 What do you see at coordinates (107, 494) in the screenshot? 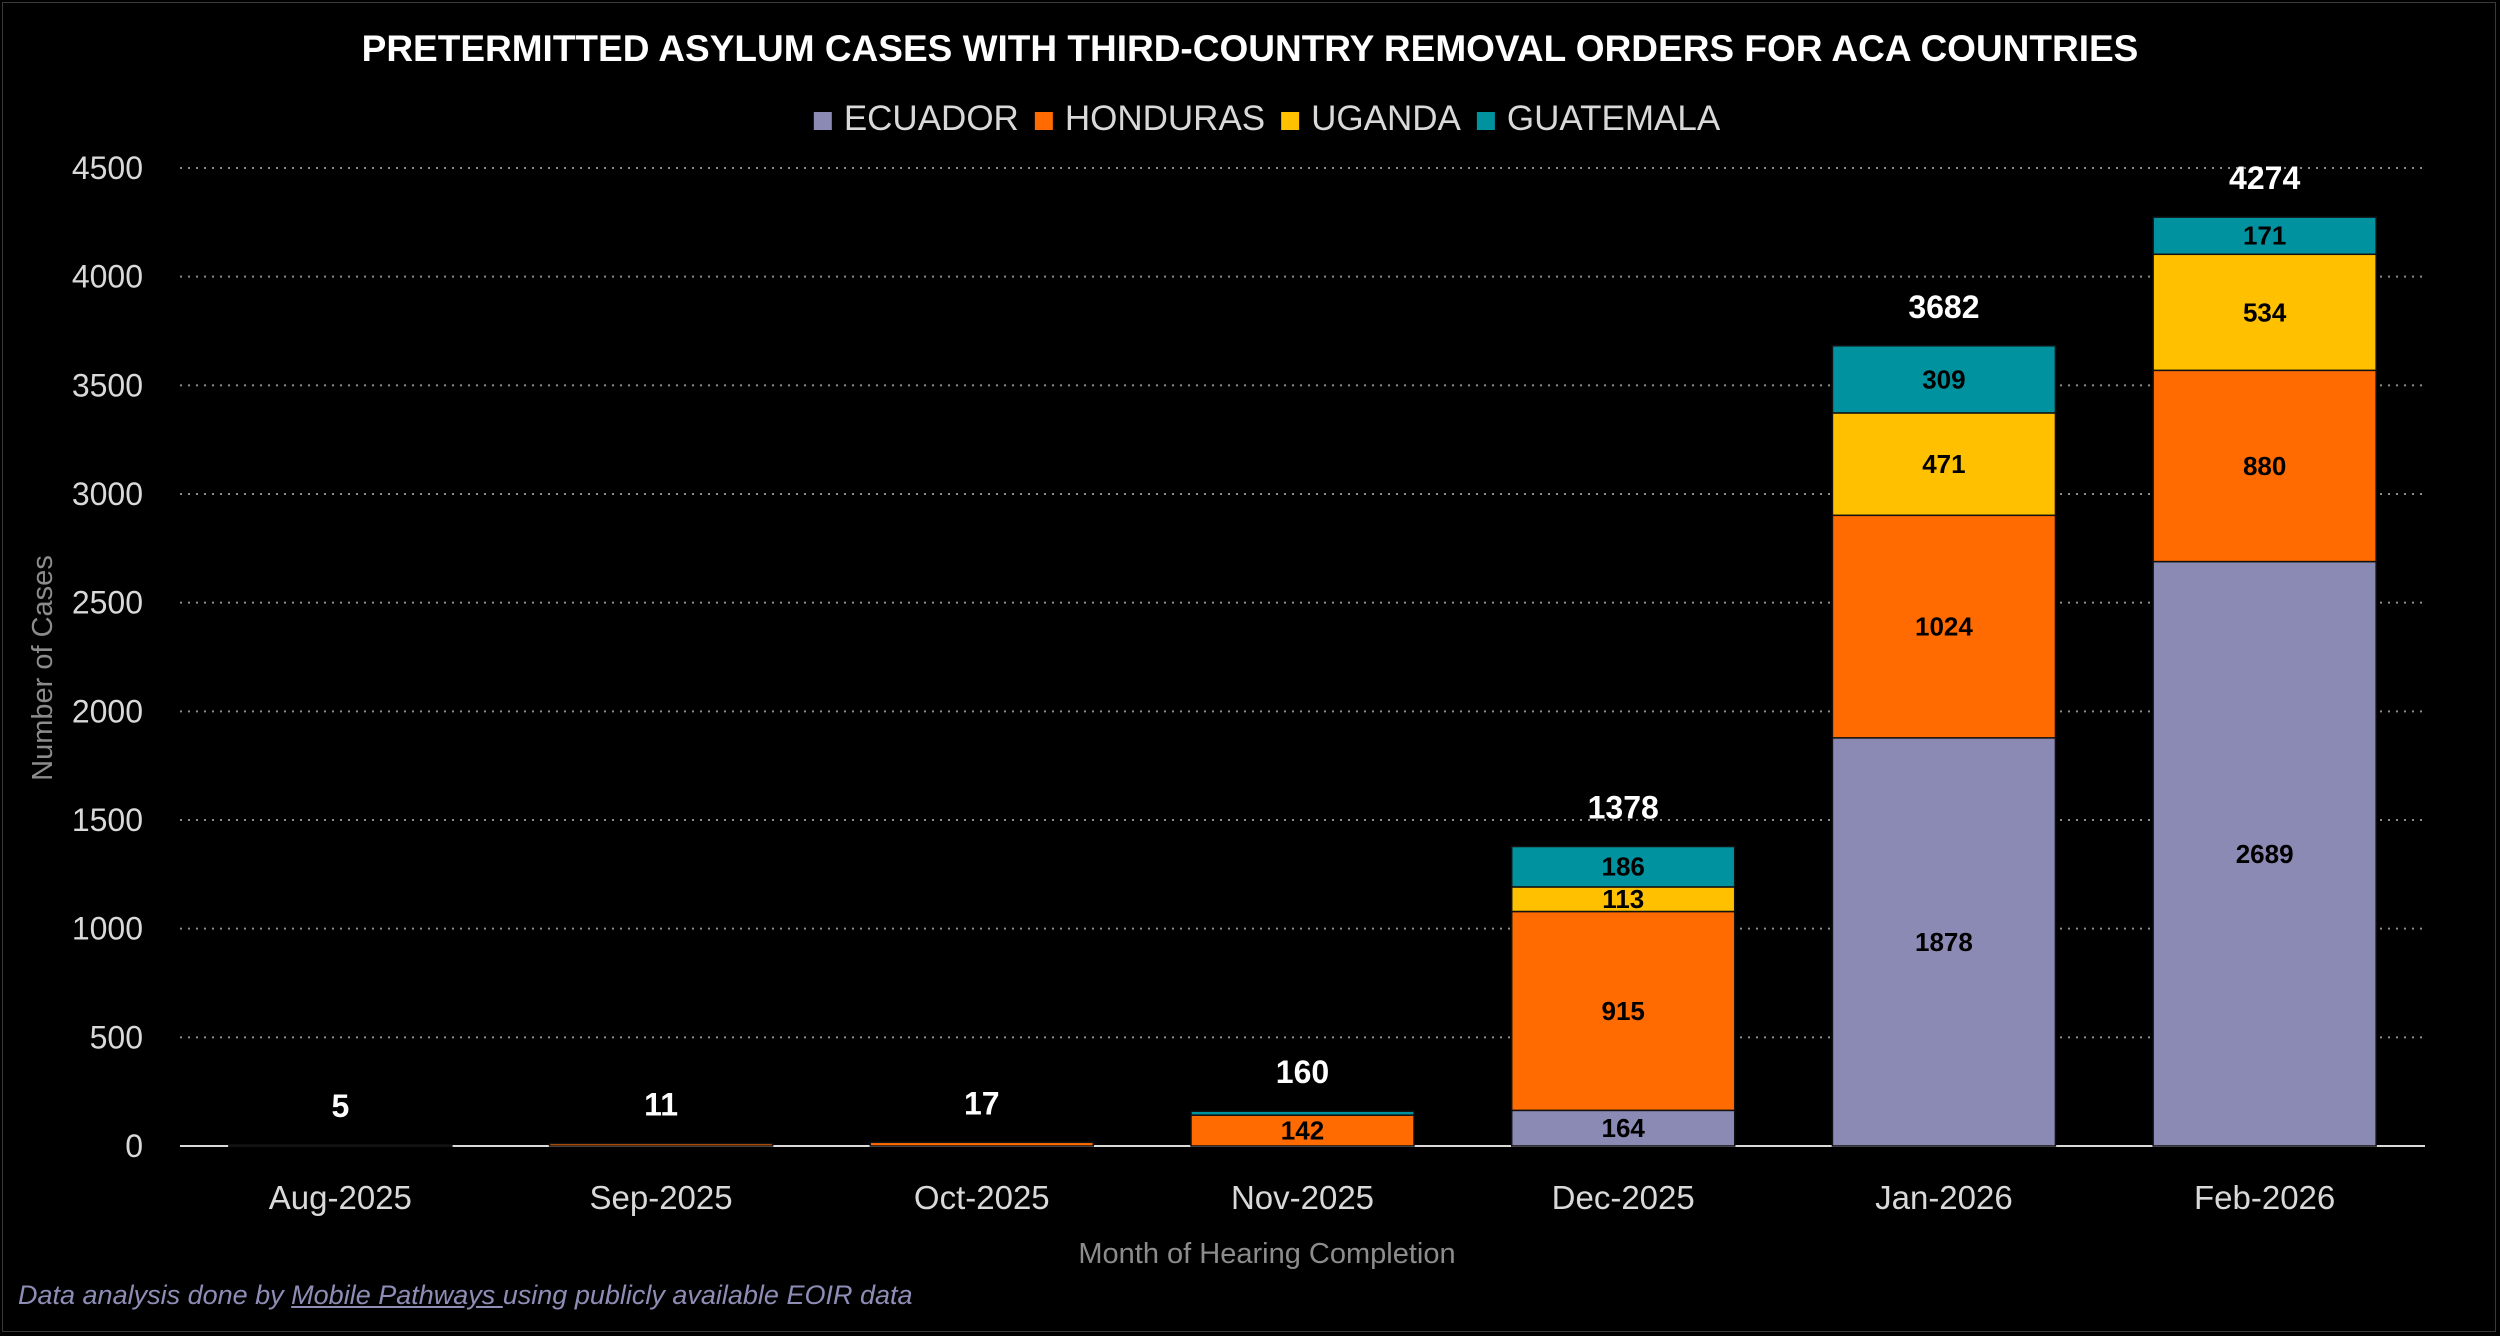
I see `y-tick-label: 3000` at bounding box center [107, 494].